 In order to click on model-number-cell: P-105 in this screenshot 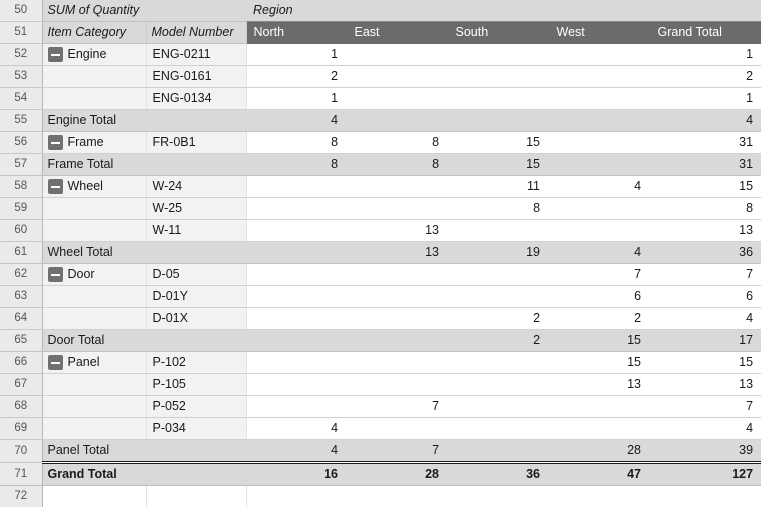, I will do `click(196, 385)`.